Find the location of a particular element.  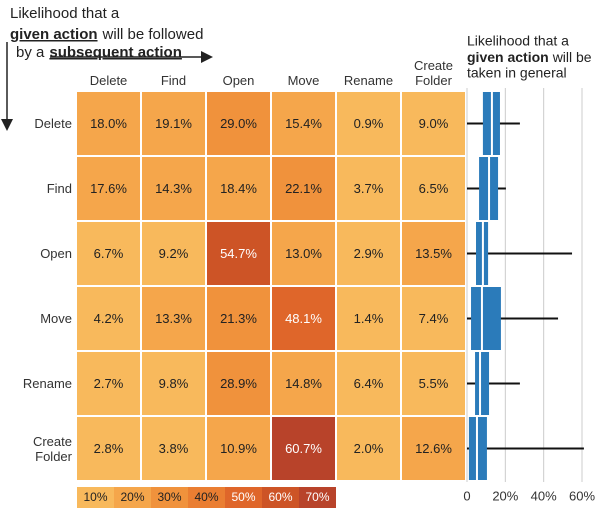

legend-label: 50% is located at coordinates (243, 497).